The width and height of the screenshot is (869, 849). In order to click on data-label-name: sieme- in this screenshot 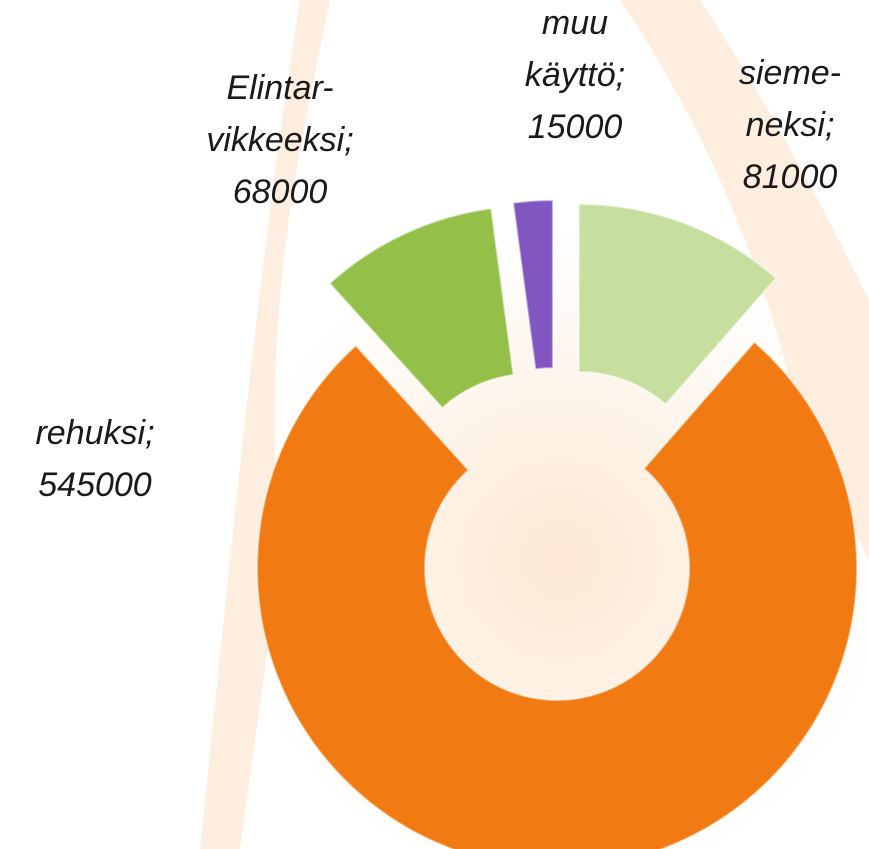, I will do `click(790, 73)`.